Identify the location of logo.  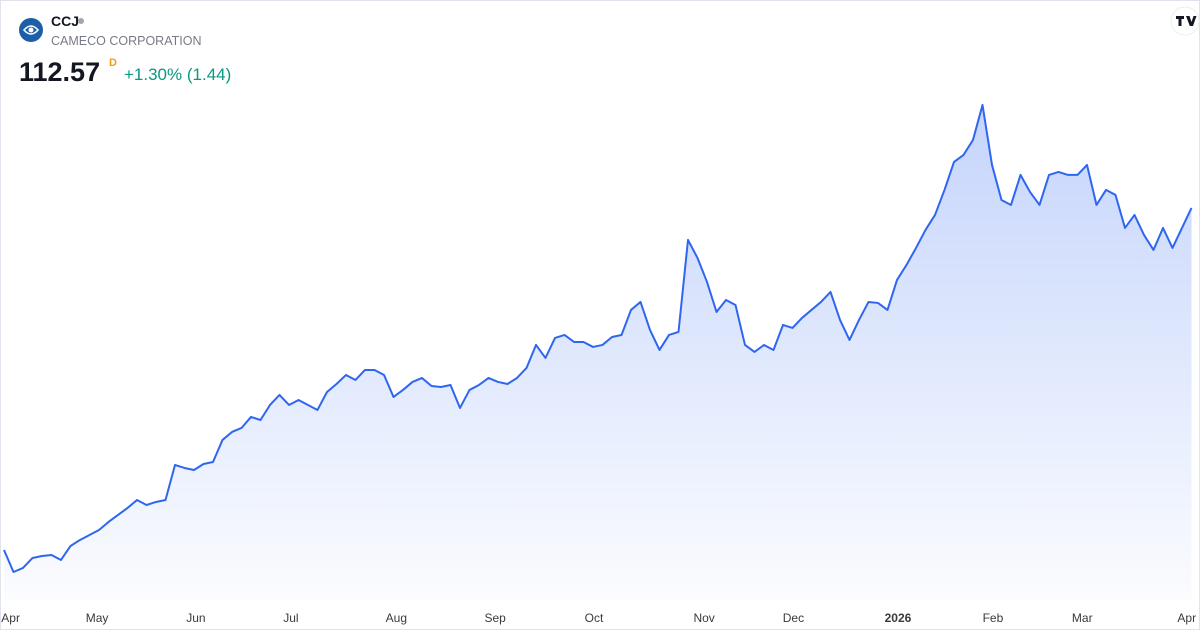
(31, 30).